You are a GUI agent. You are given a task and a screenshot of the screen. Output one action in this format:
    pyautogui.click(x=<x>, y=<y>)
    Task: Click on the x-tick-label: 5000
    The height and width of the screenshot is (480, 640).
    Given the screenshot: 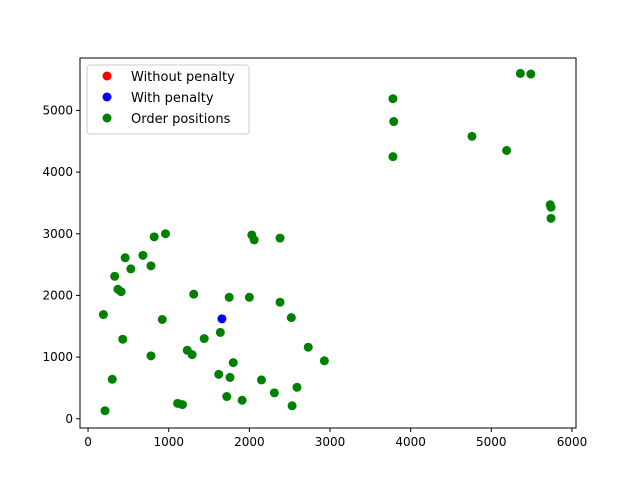 What is the action you would take?
    pyautogui.click(x=491, y=442)
    